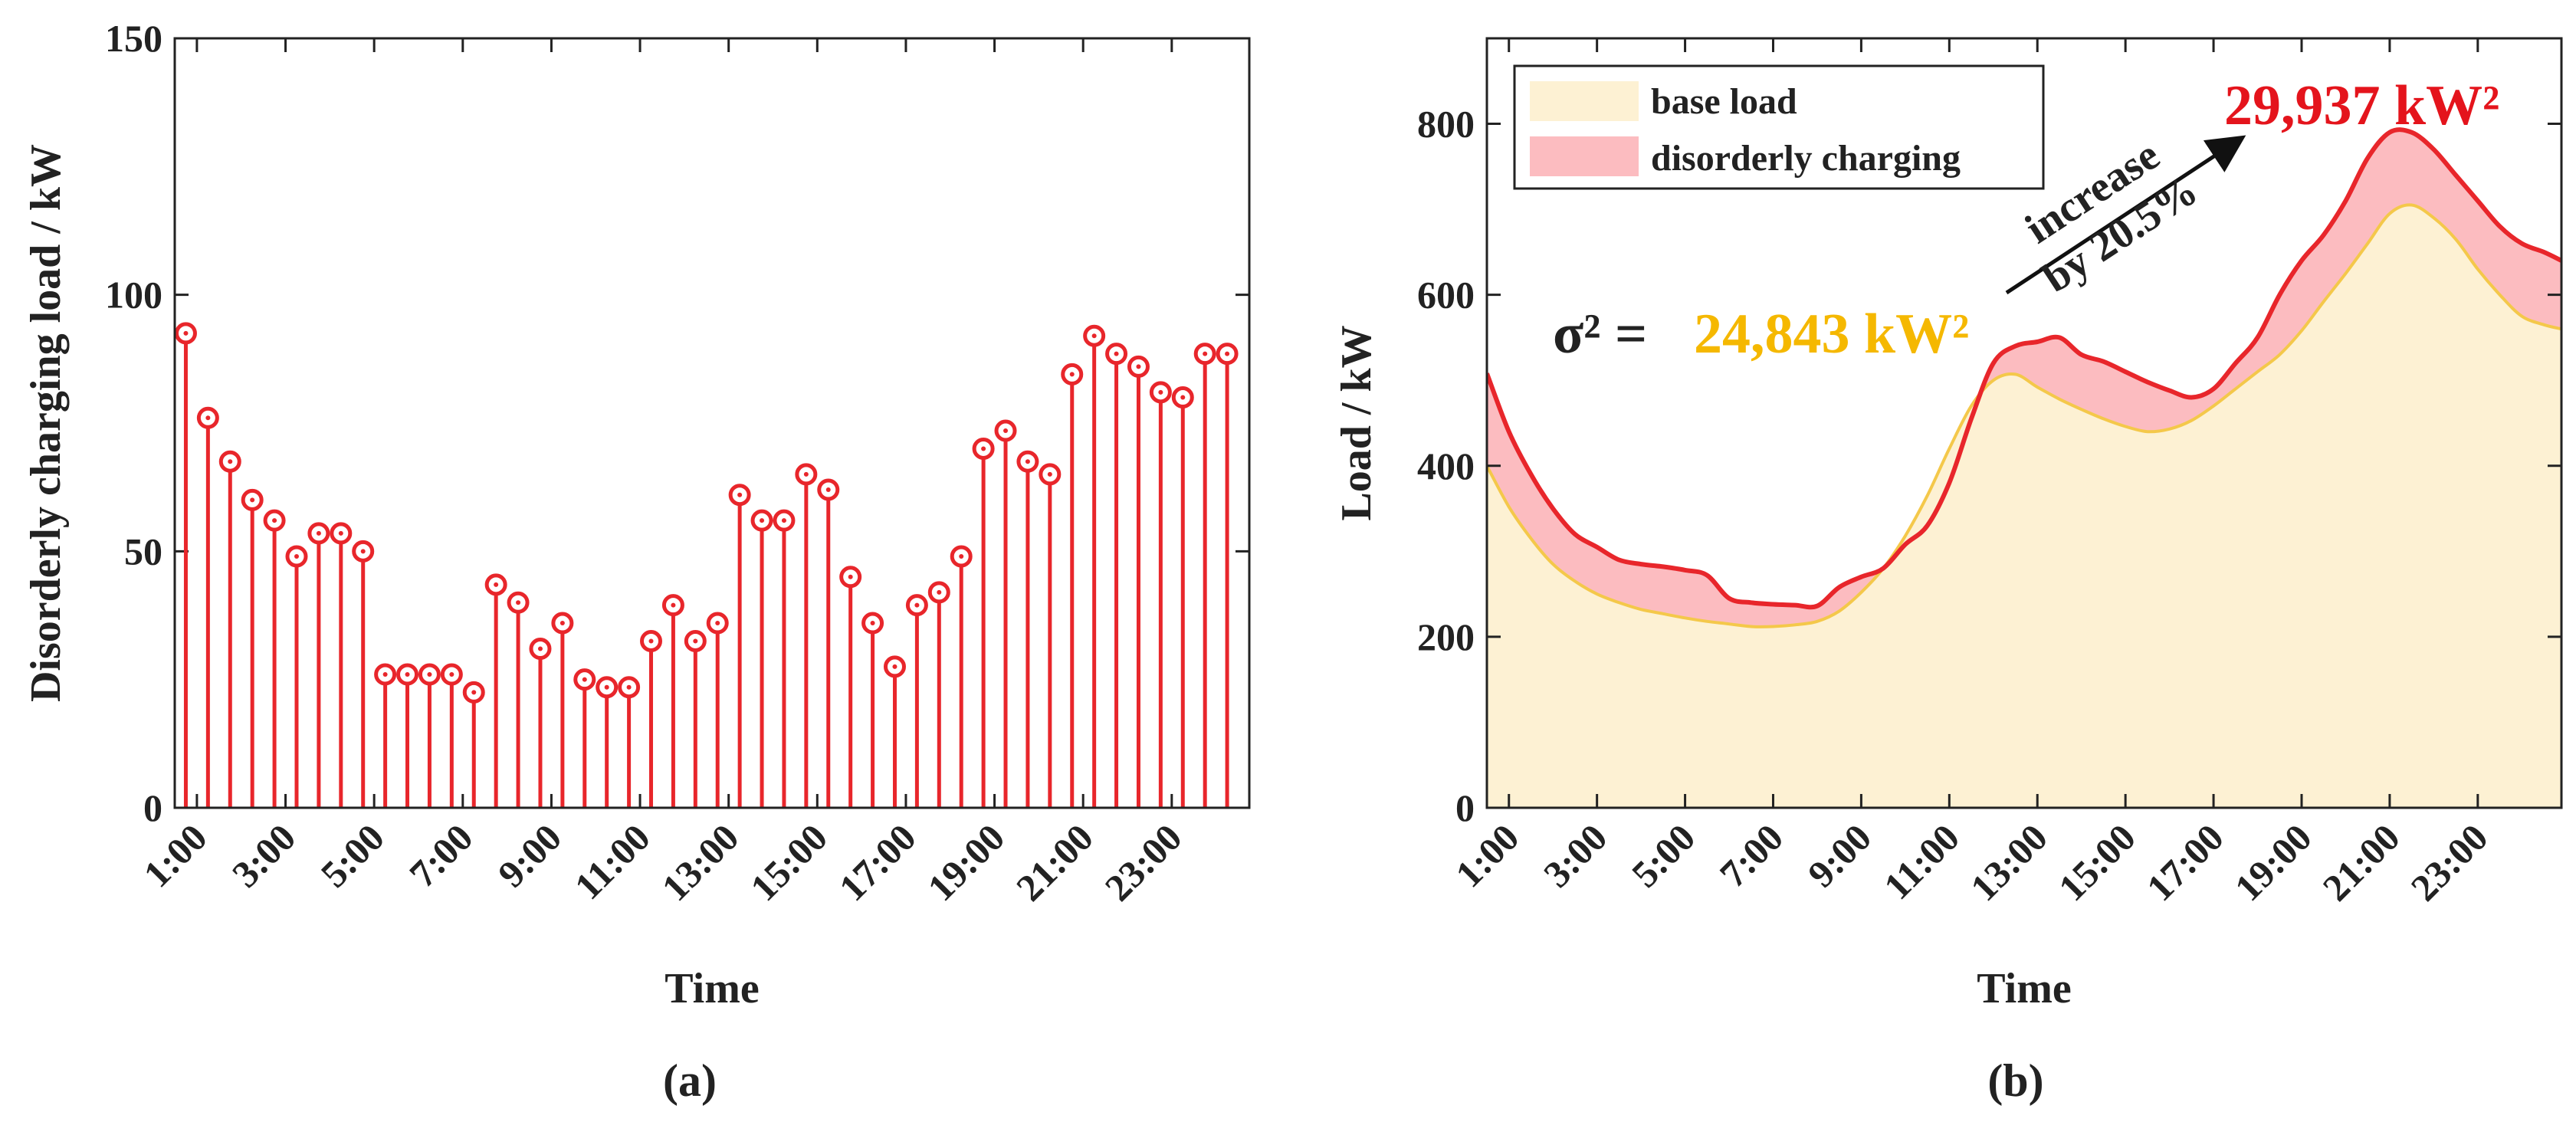 The image size is (2576, 1122). I want to click on panel-b-x-tick-label: 19:00, so click(2273, 862).